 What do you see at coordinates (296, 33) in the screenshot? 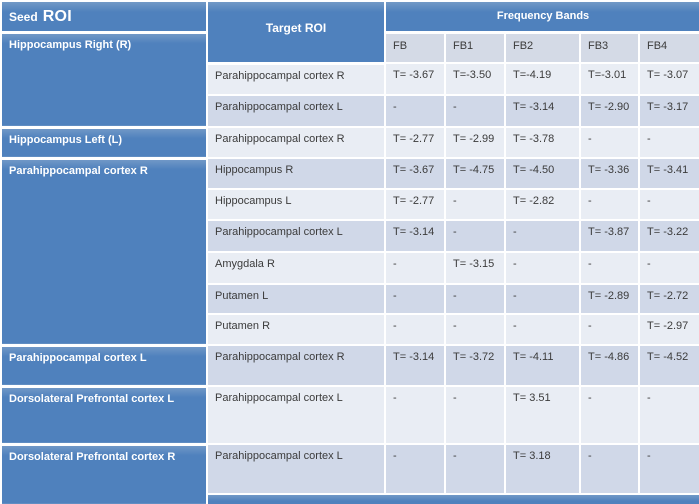
I see `target-roi-header: Target ROI` at bounding box center [296, 33].